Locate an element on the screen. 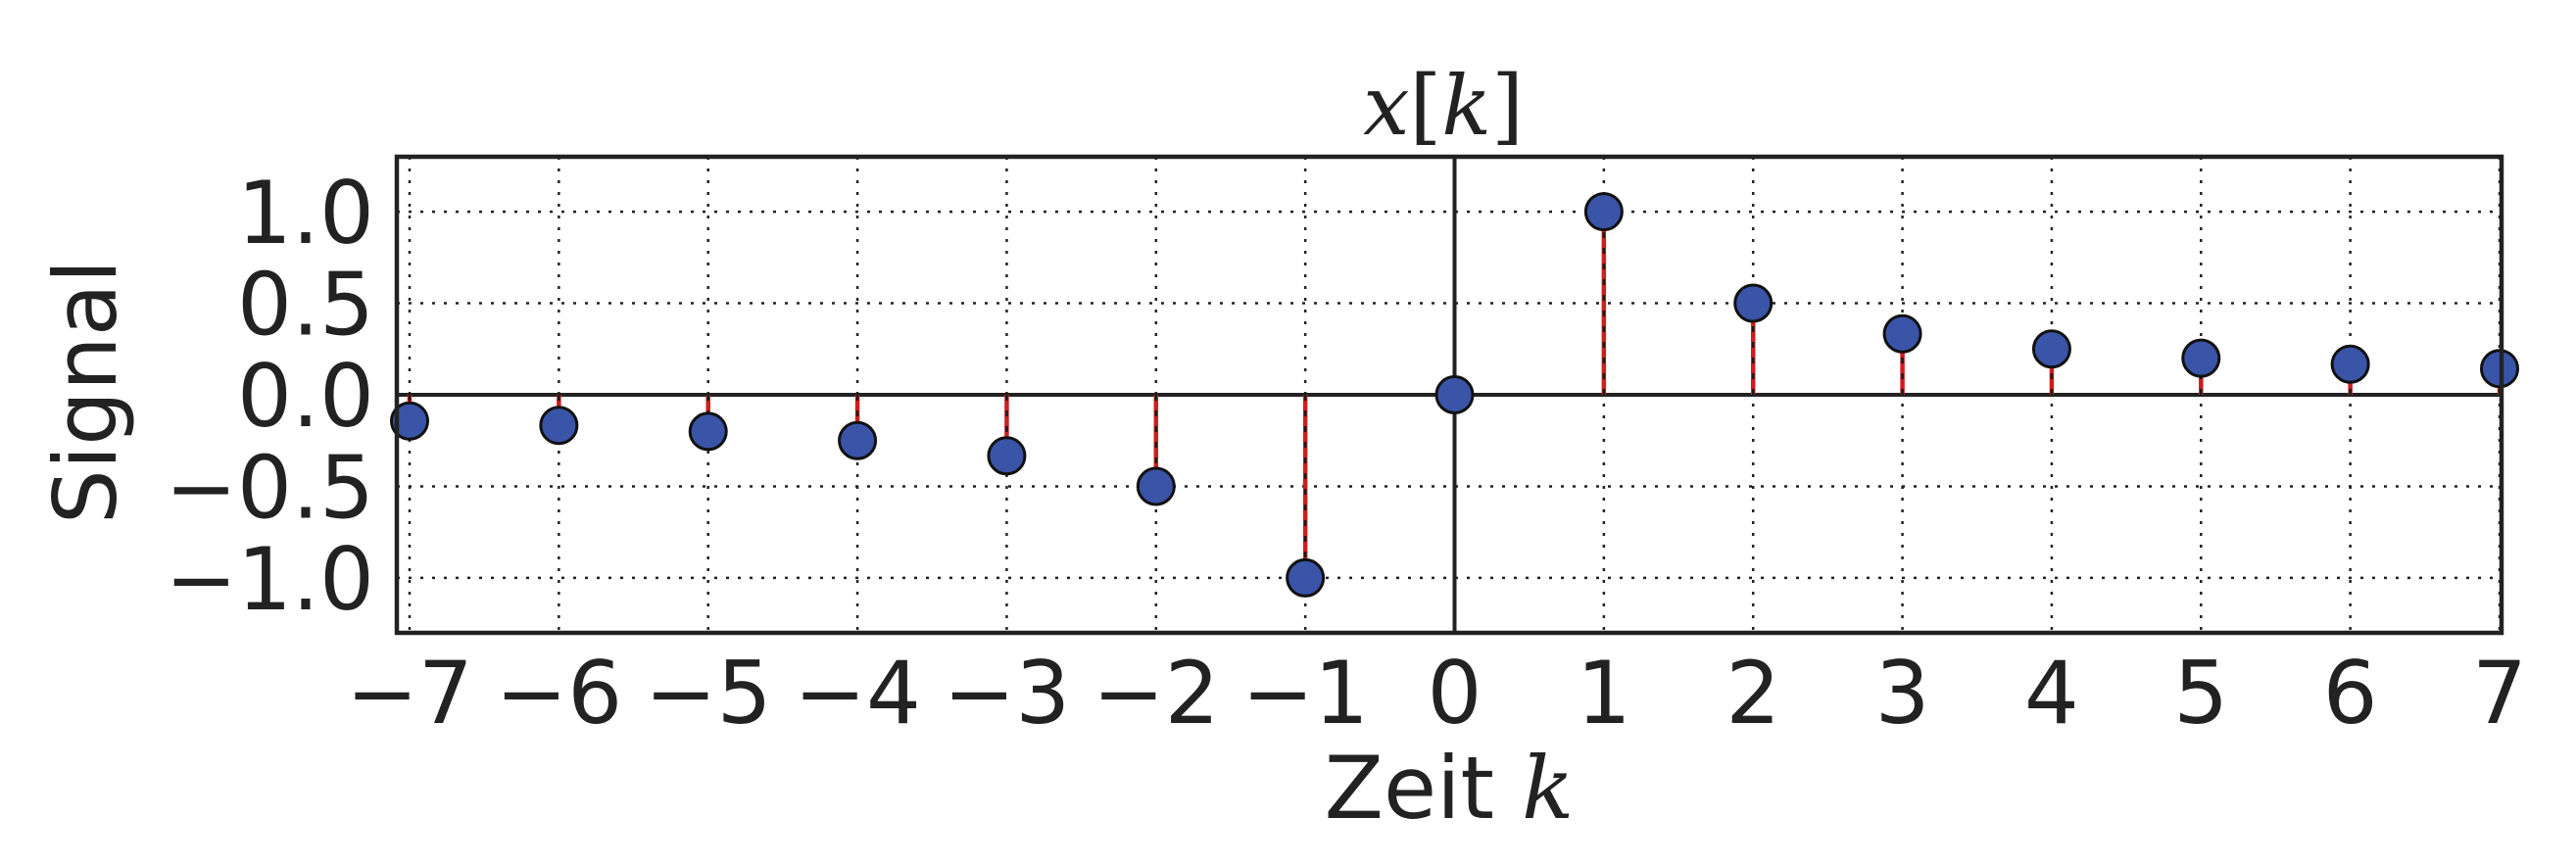 The image size is (2576, 866). x-axis-label-text: Zeit is located at coordinates (1423, 788).